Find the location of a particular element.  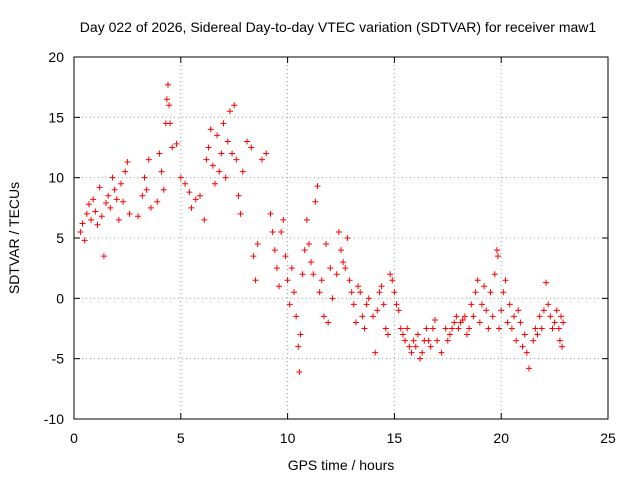

x-axis-label: GPS time / hours is located at coordinates (341, 465).